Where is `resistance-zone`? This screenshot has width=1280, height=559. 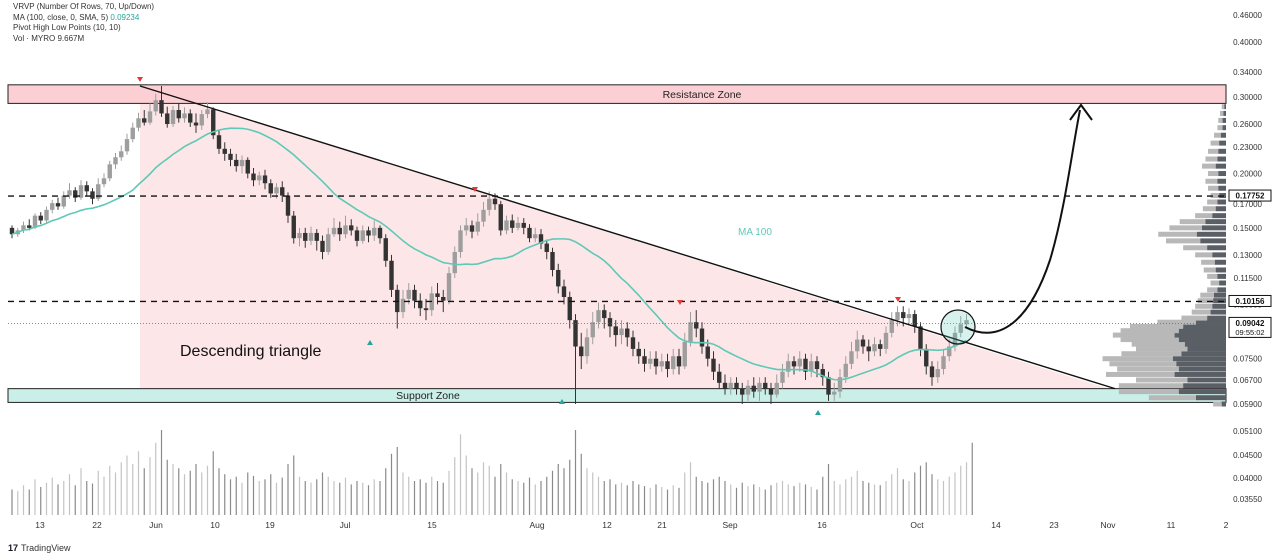
resistance-zone is located at coordinates (617, 94).